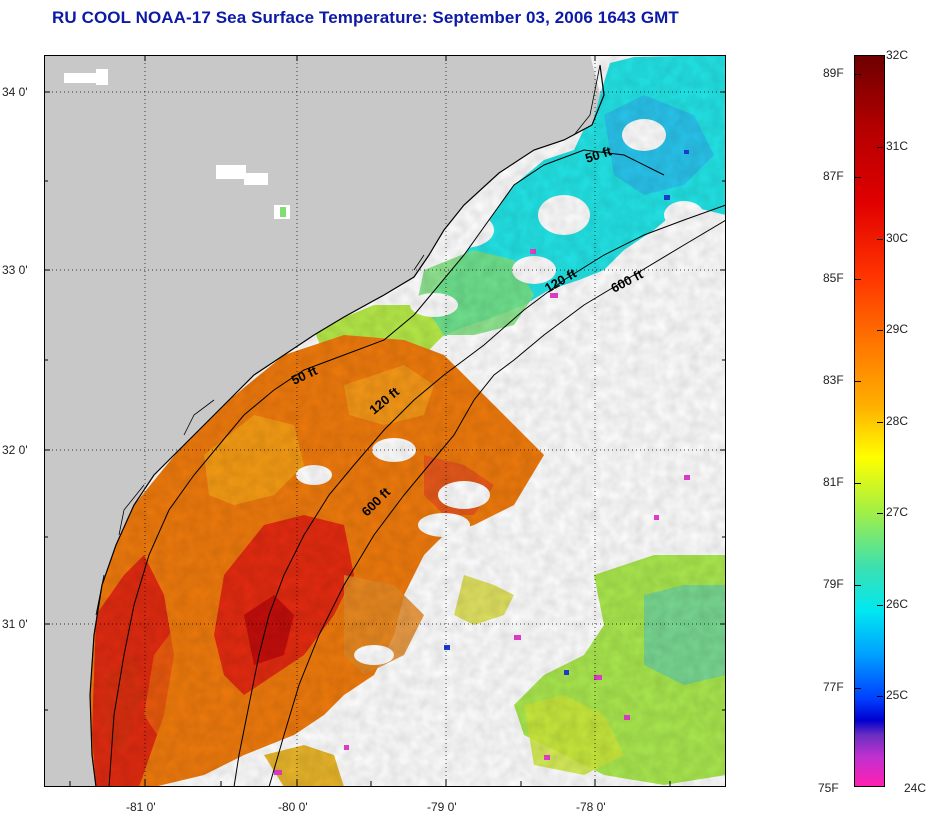 The height and width of the screenshot is (817, 936). What do you see at coordinates (833, 380) in the screenshot?
I see `colorbar-label-83f: 83F` at bounding box center [833, 380].